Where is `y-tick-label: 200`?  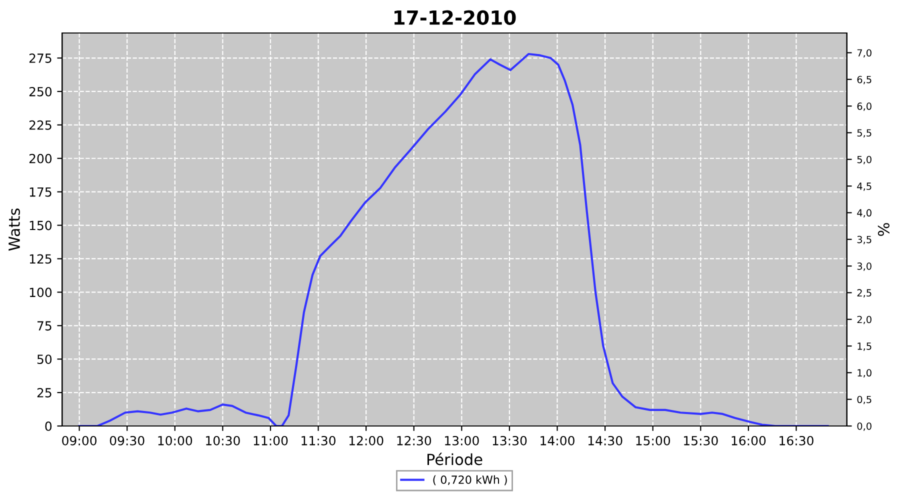
y-tick-label: 200 is located at coordinates (40, 159).